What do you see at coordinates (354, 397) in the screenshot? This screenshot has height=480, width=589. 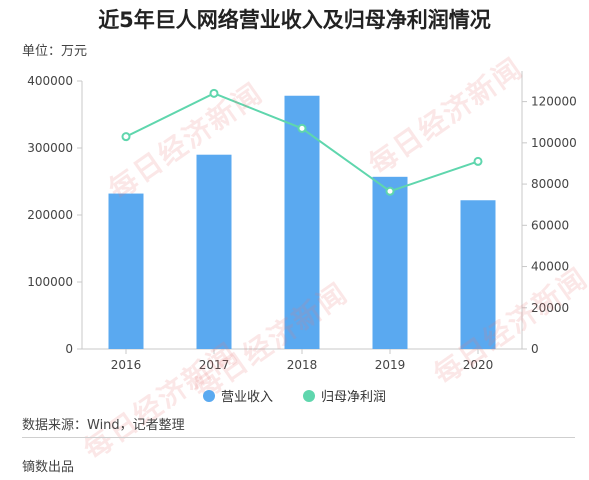 I see `legend-label-net-profit: 归母净利润` at bounding box center [354, 397].